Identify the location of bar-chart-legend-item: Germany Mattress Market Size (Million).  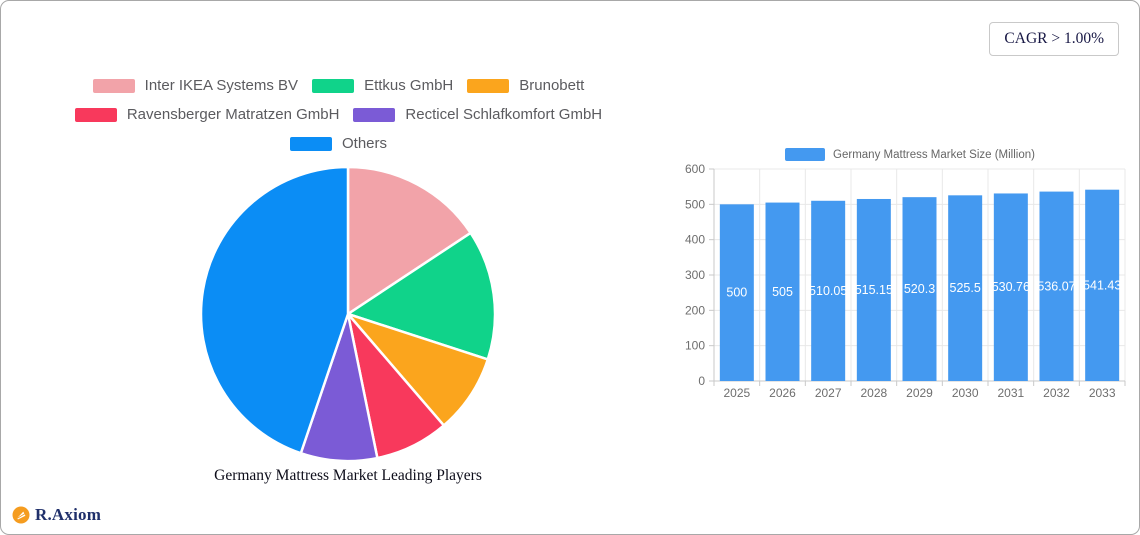
(910, 154).